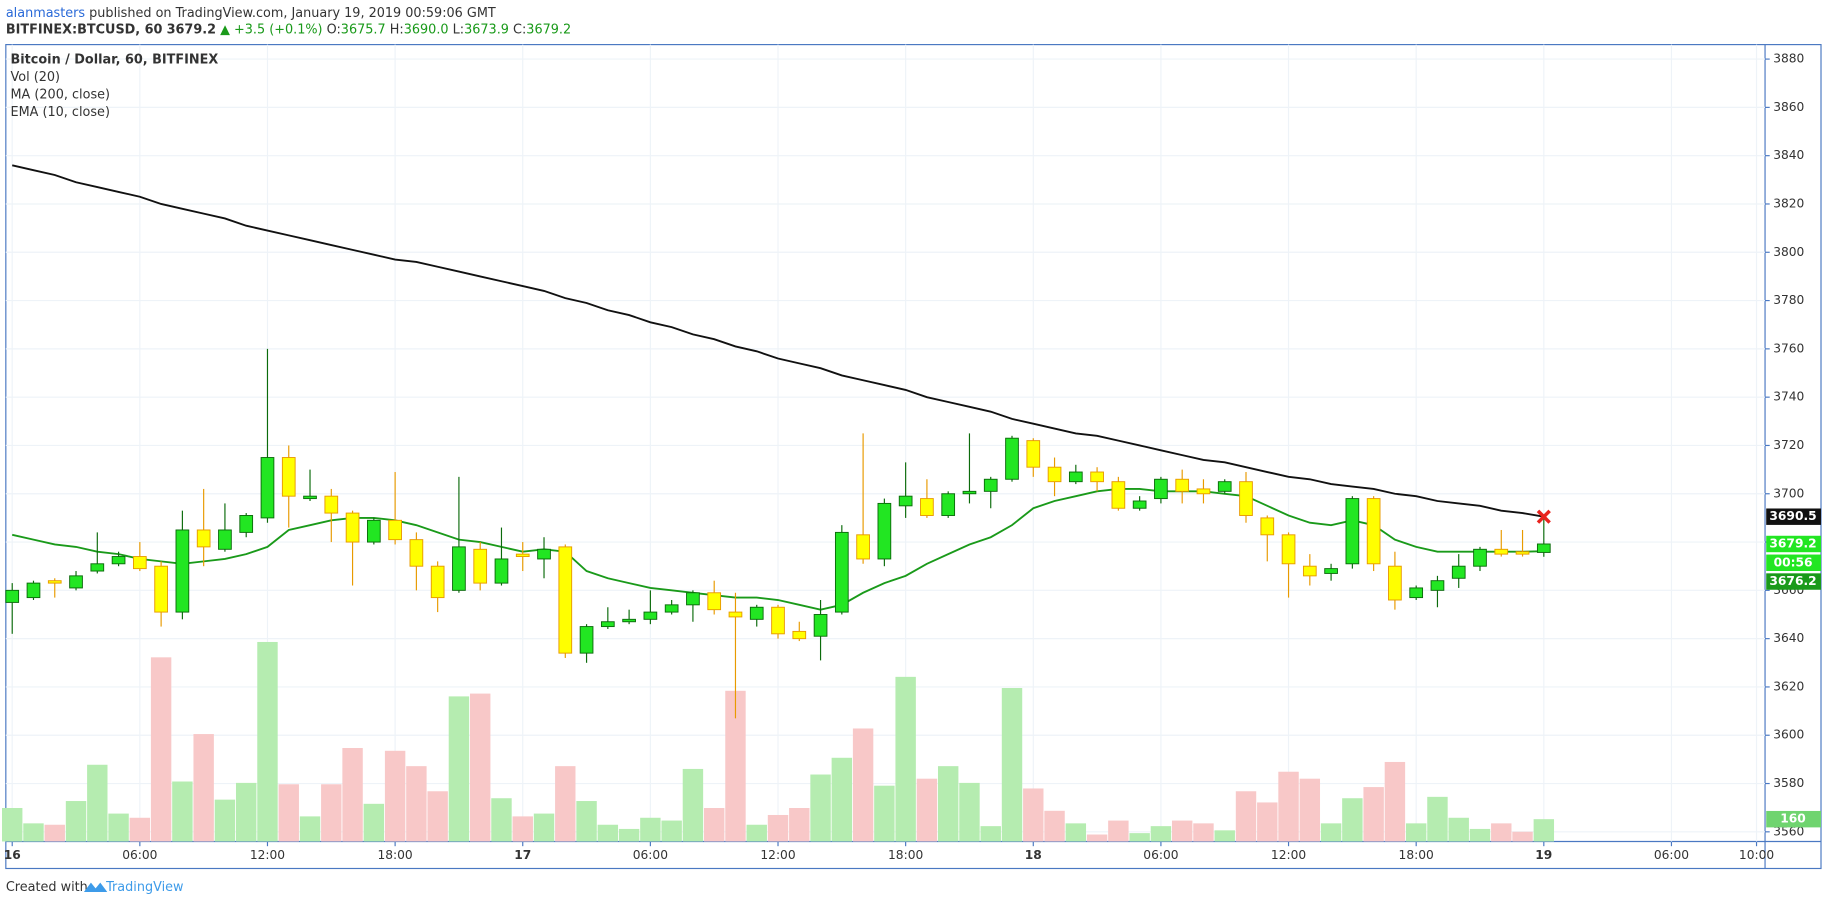  Describe the element at coordinates (486, 29) in the screenshot. I see `ohlc-value: 3673.9` at that location.